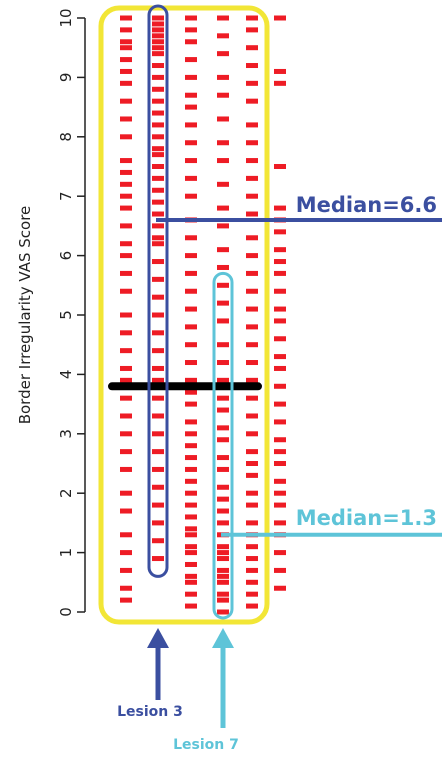  Describe the element at coordinates (66, 493) in the screenshot. I see `y-tick-label-2: 2` at that location.